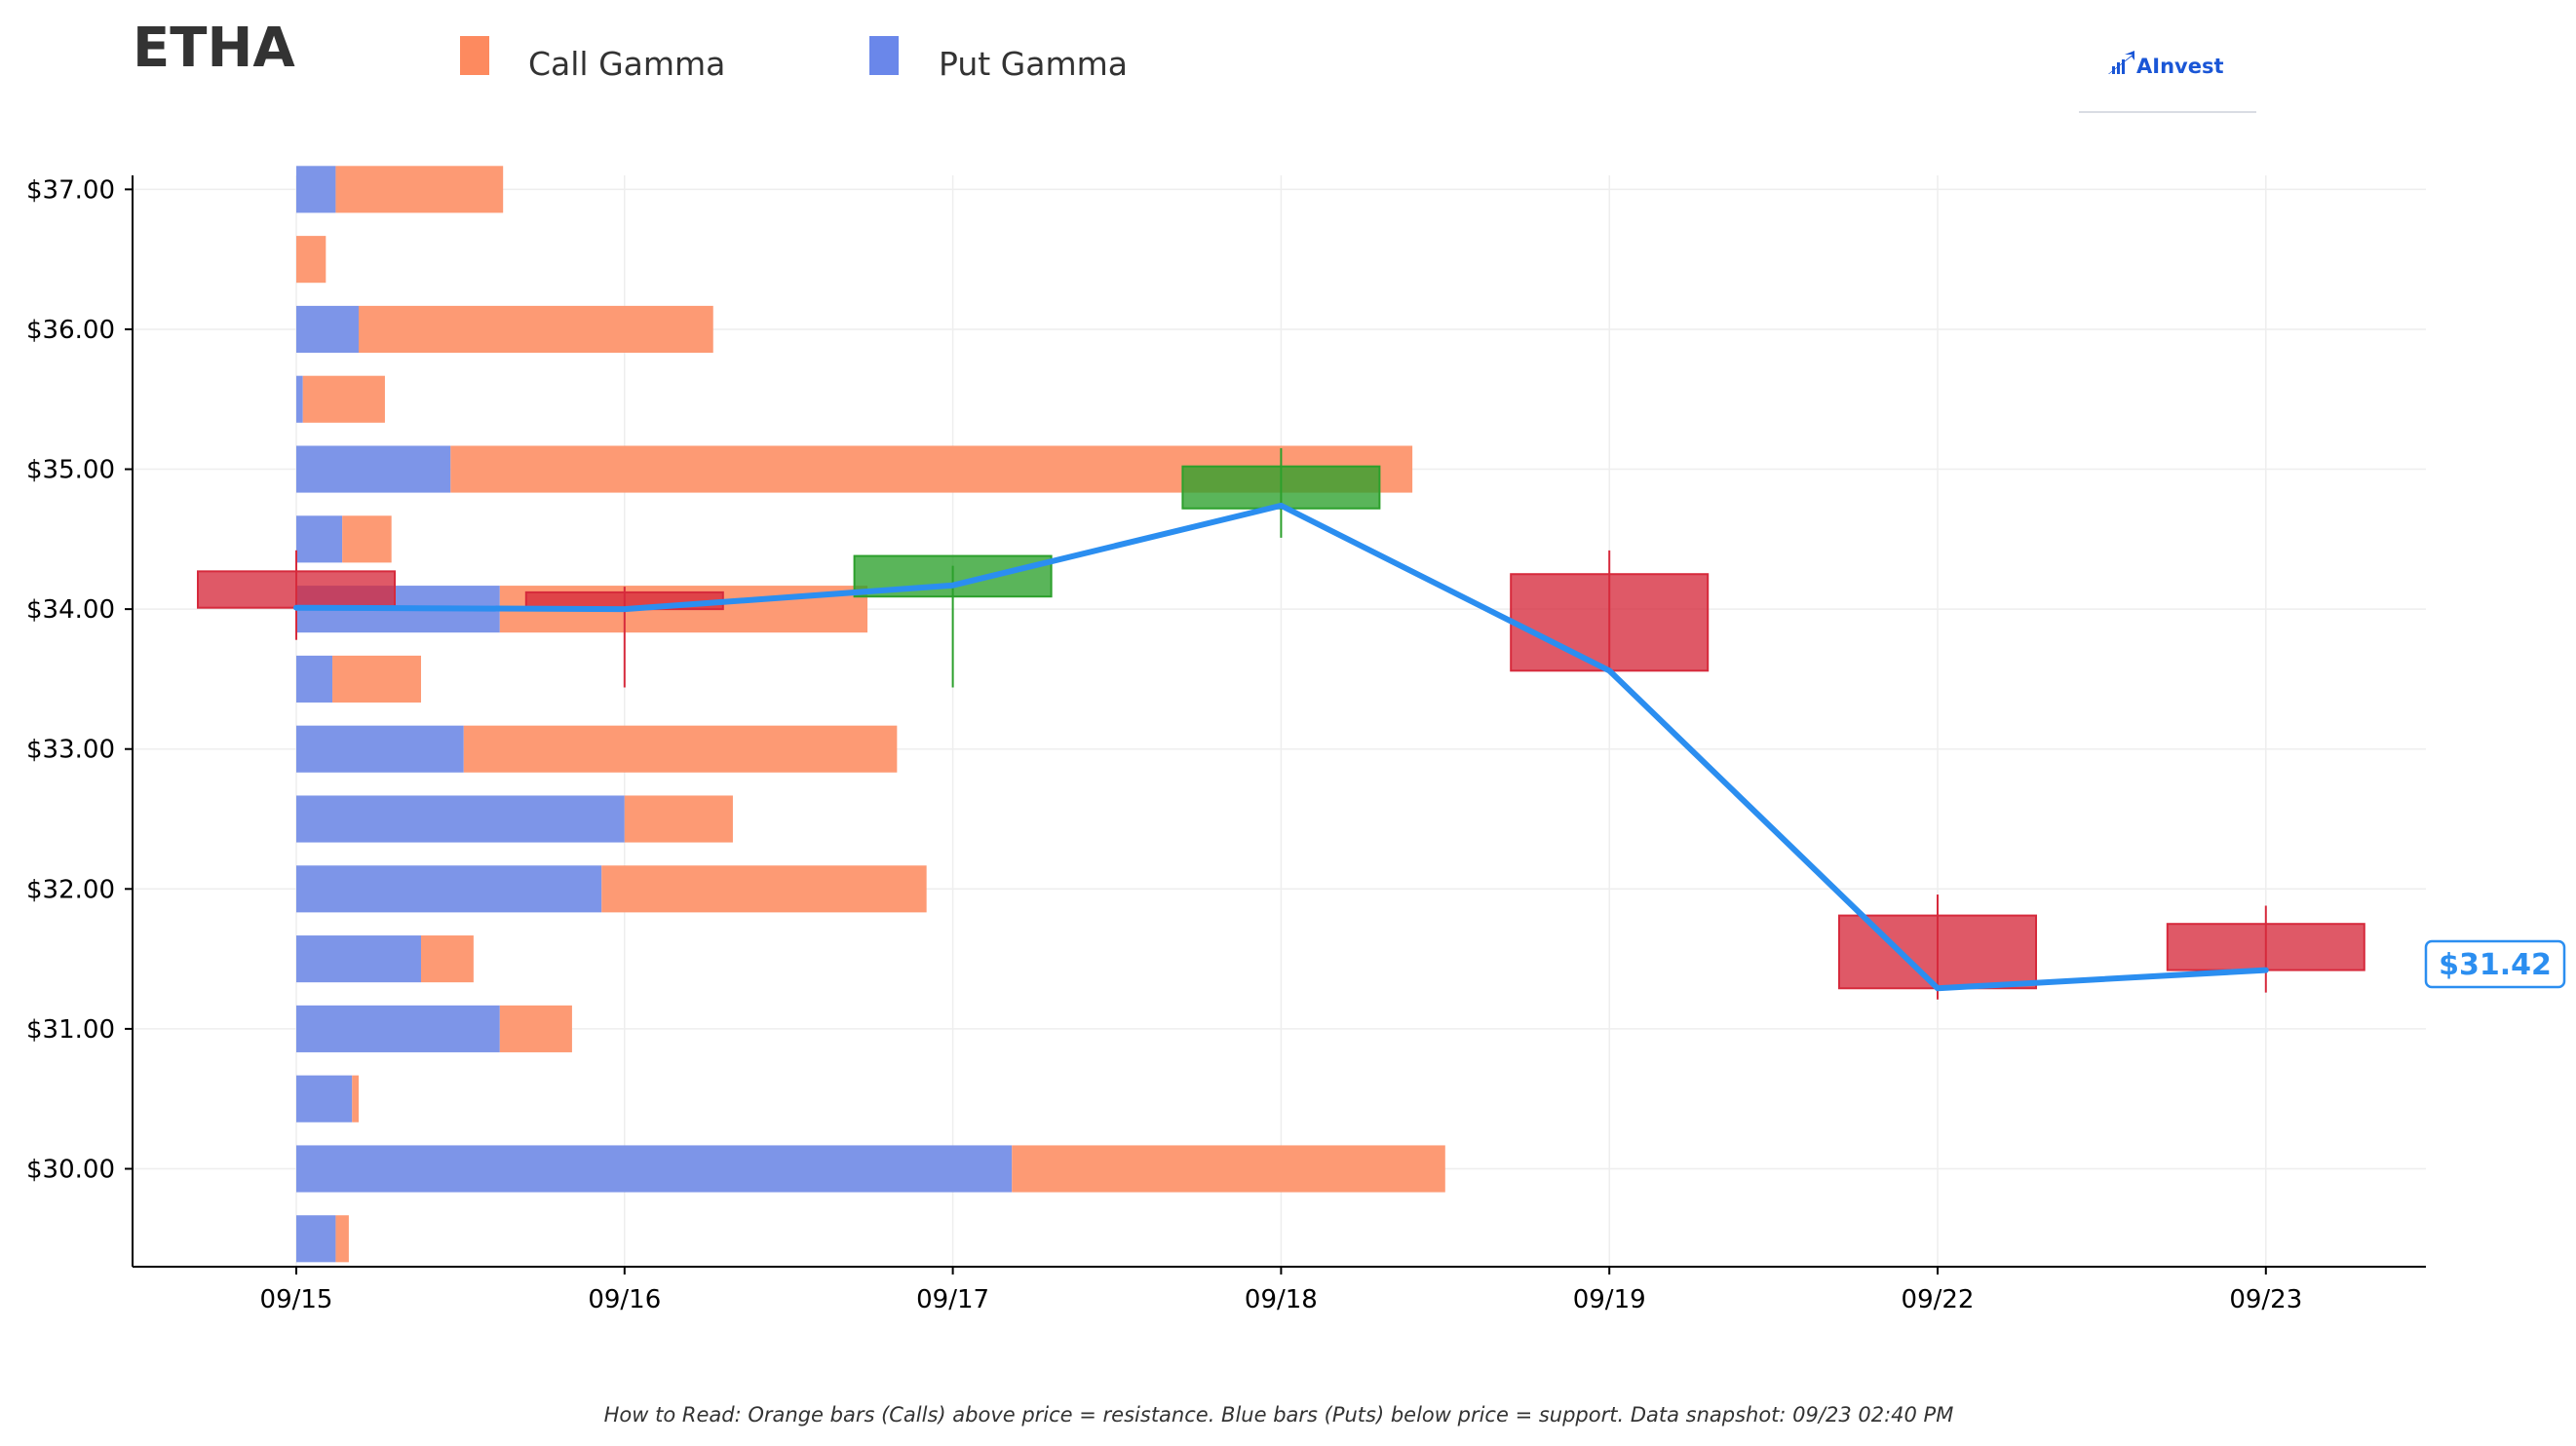  I want to click on y-tick-label: $35.00, so click(70, 470).